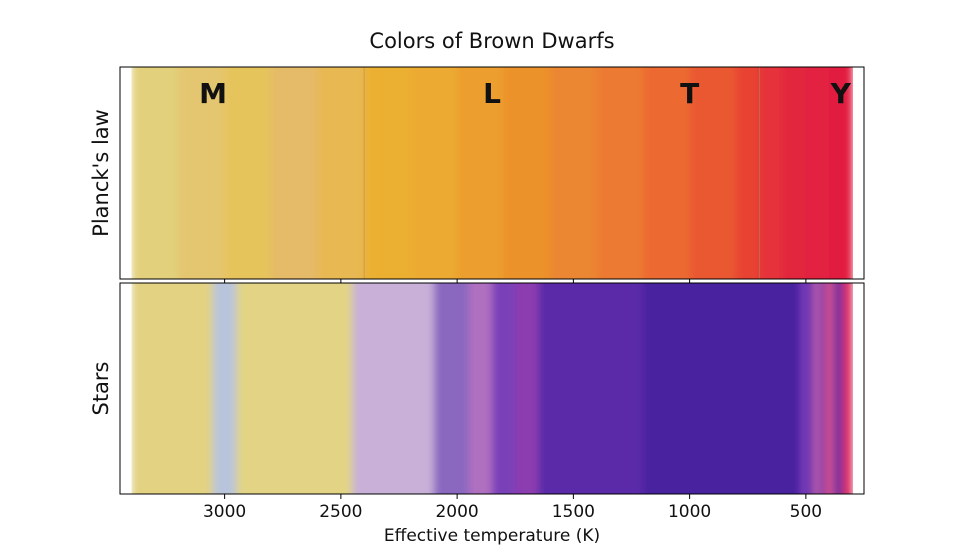 This screenshot has width=960, height=560. Describe the element at coordinates (492, 93) in the screenshot. I see `class-label: L` at that location.